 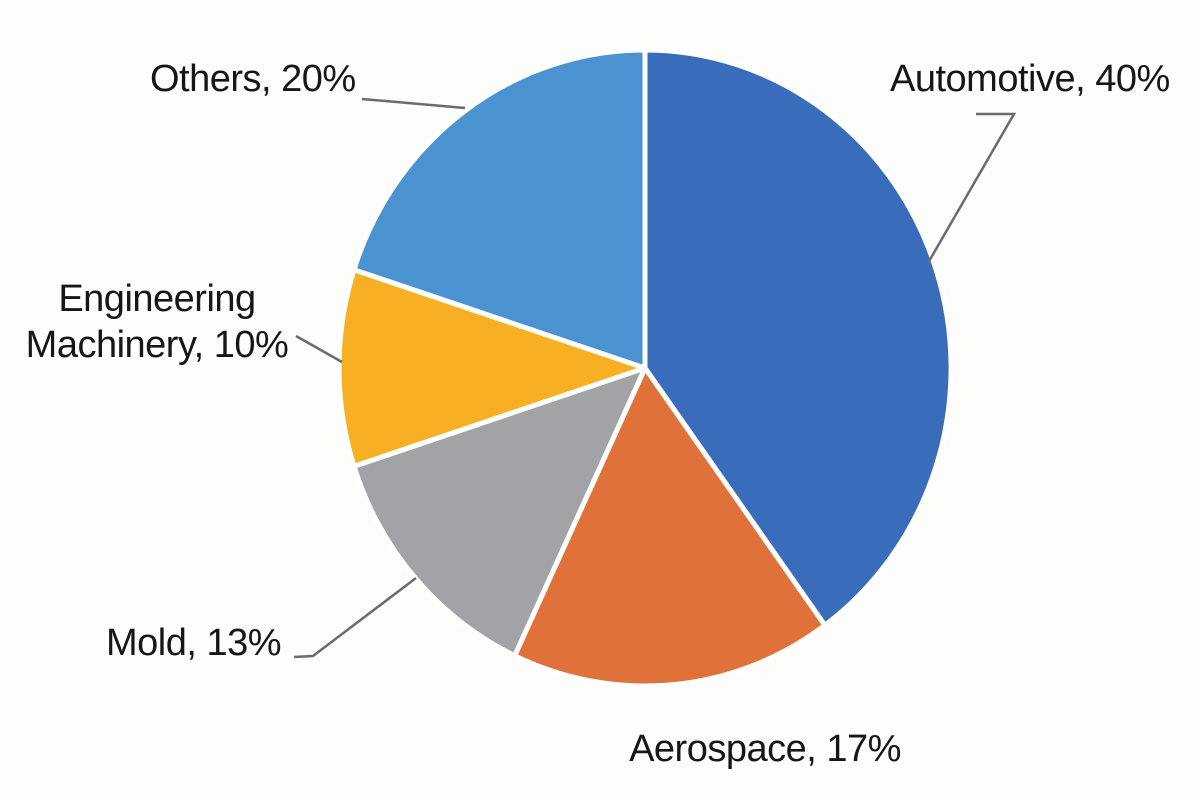 I want to click on leader-line-engineering-machinery, so click(x=319, y=349).